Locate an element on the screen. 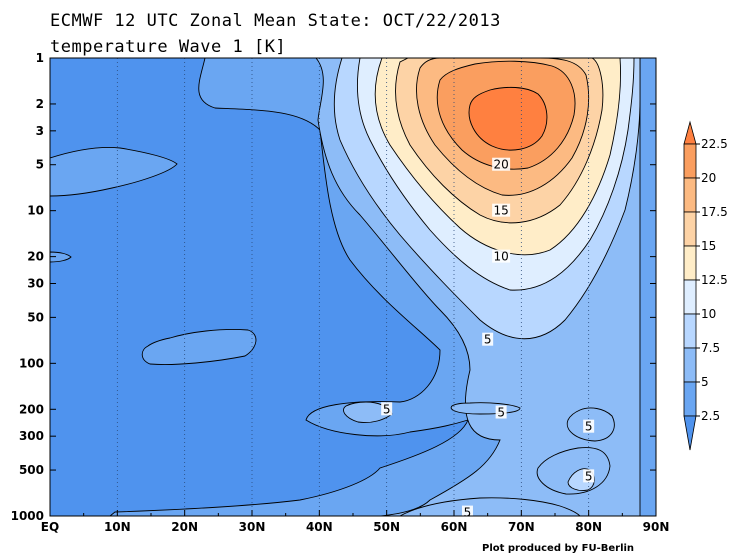 The image size is (736, 560). colorbar-label: 20 is located at coordinates (708, 178).